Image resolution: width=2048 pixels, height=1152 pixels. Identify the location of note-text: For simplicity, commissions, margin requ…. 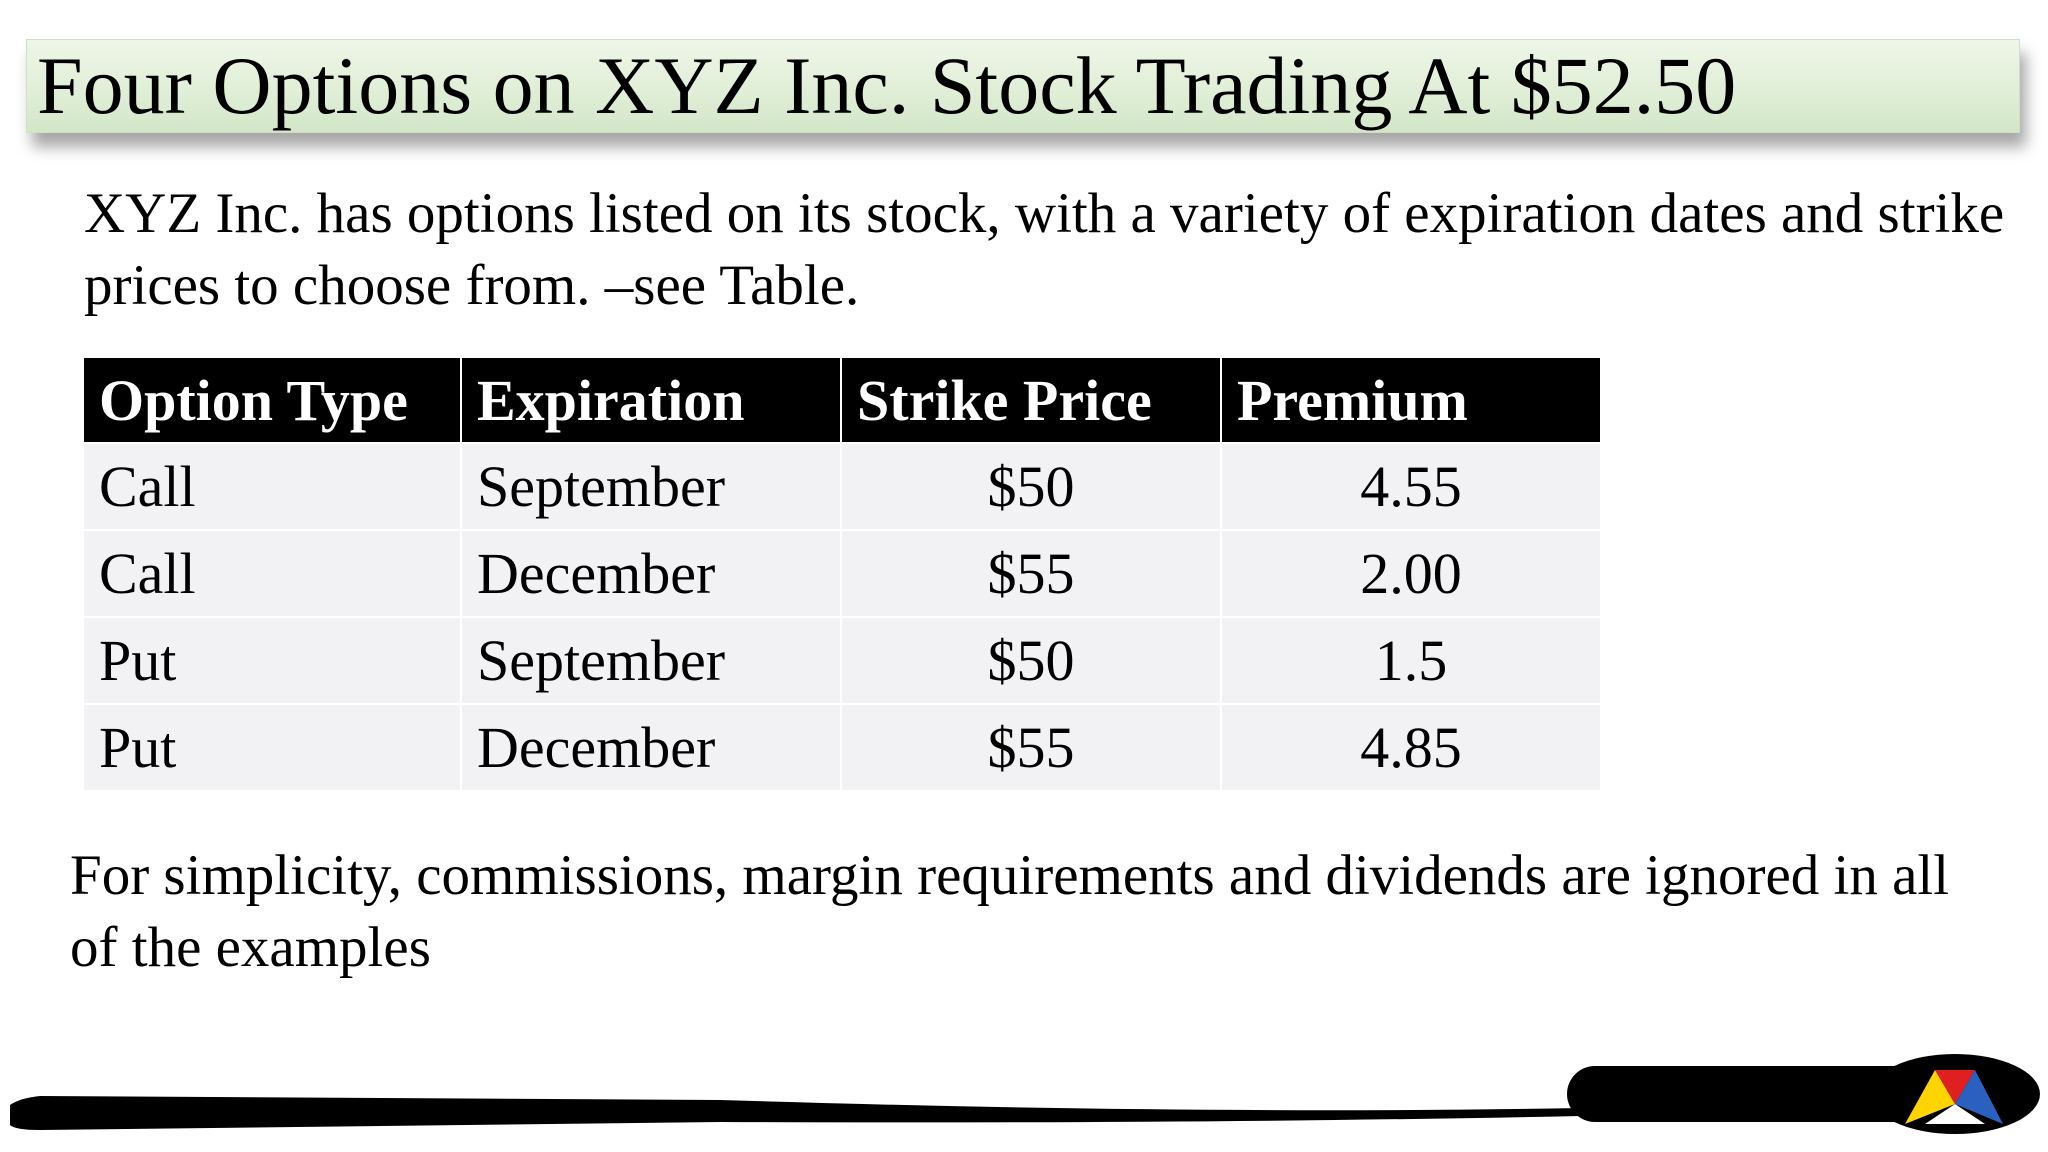
(1010, 911).